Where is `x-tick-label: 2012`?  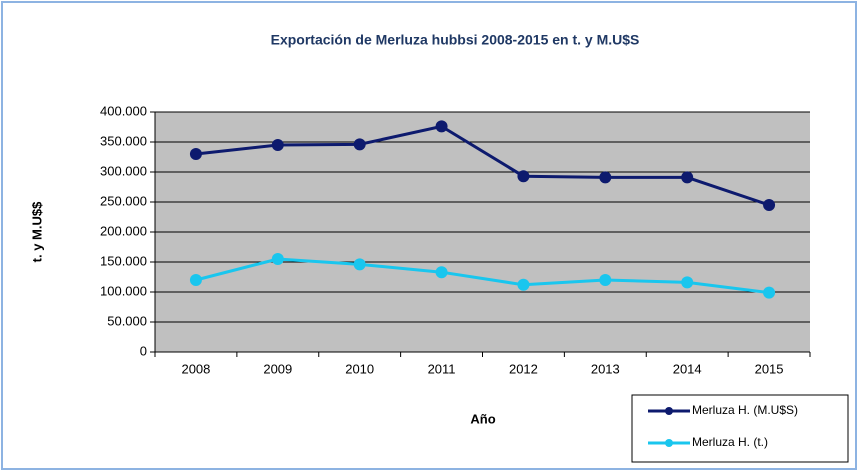
x-tick-label: 2012 is located at coordinates (523, 368).